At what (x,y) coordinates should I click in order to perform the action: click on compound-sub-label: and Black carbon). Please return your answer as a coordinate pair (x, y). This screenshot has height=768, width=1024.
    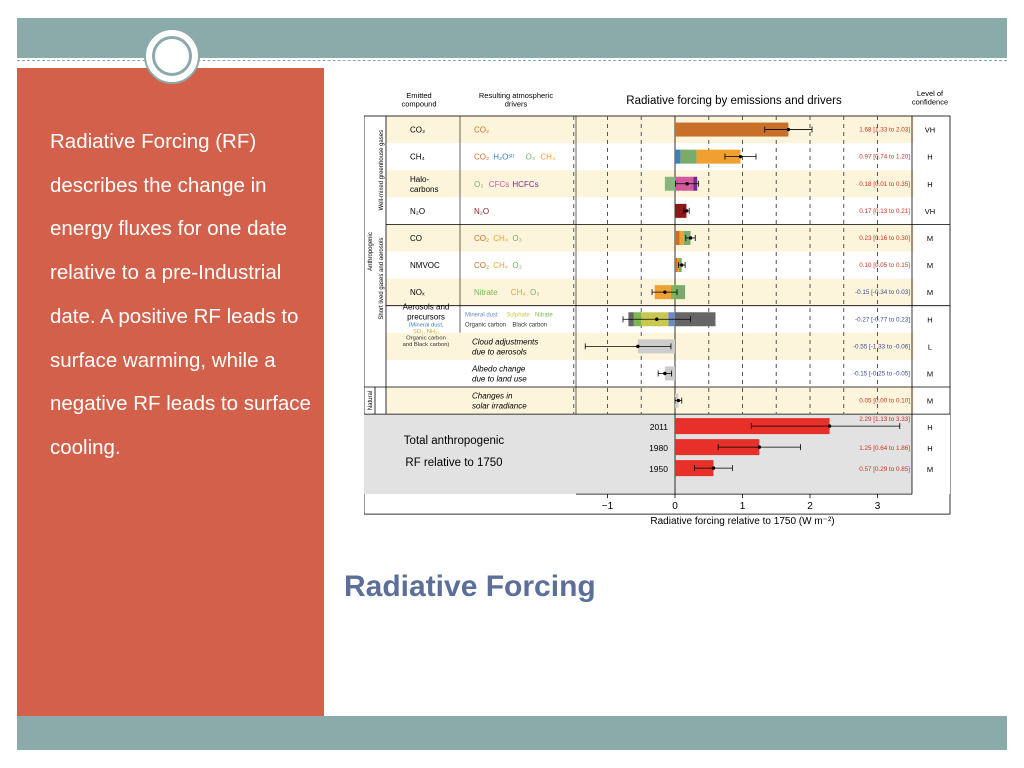
    Looking at the image, I should click on (426, 345).